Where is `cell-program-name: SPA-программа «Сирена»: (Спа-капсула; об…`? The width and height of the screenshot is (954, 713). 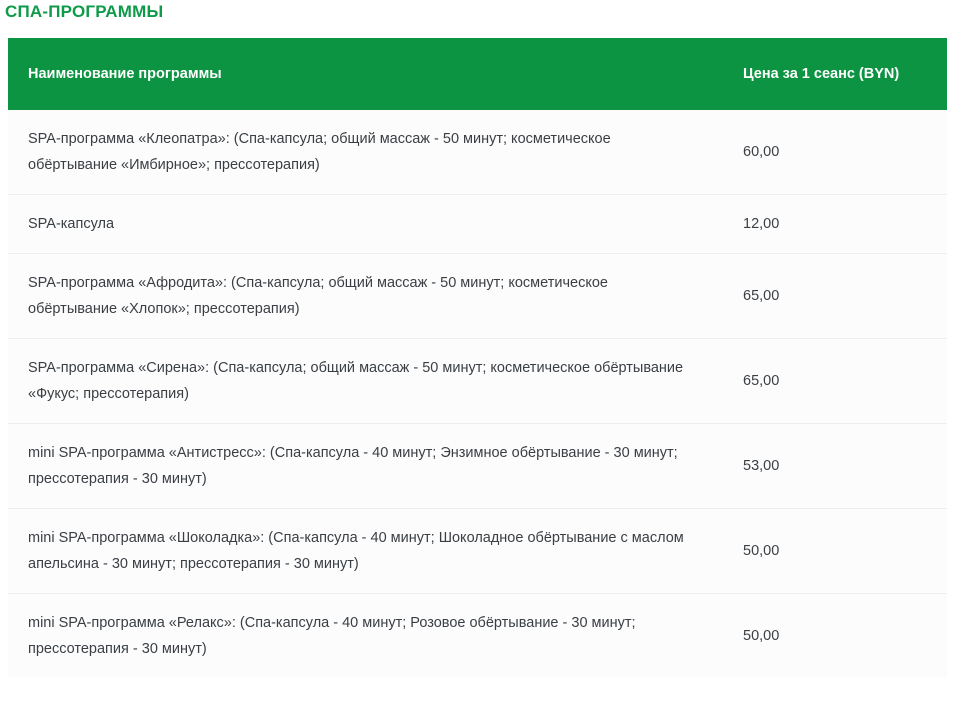 cell-program-name: SPA-программа «Сирена»: (Спа-капсула; об… is located at coordinates (368, 381).